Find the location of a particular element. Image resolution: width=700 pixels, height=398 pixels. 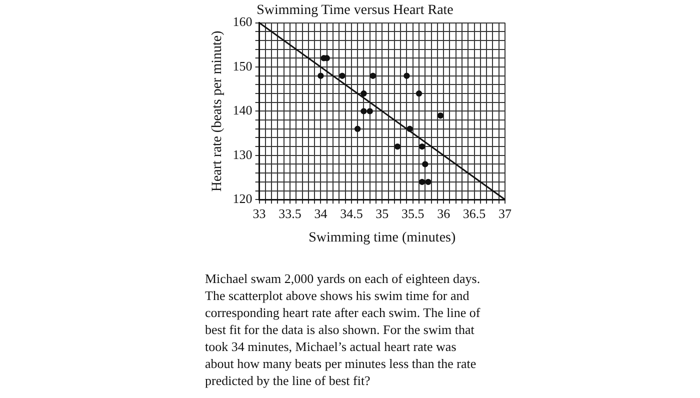

text: Michael swam 2,000 yards on each of eighteen days. The scatterplot above shows his swim time for and corresponding heart rate after each swim. The line of best fit for the data is also shown. For the swim that took 34 minutes, Michael’s actual heart rate was about how many beats per minutes less than the rate predicted by the line of best fit? is located at coordinates (343, 329).